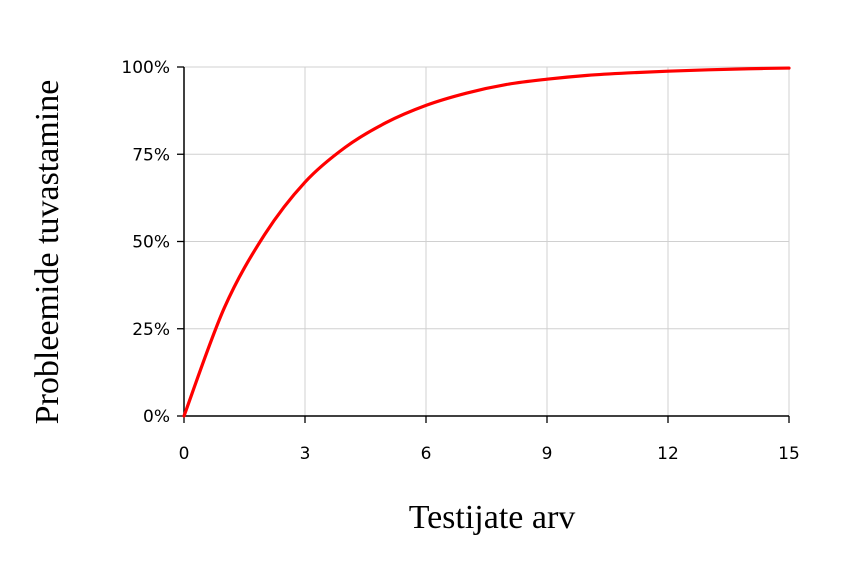 The image size is (851, 575). What do you see at coordinates (426, 454) in the screenshot?
I see `x-tick-label: 6` at bounding box center [426, 454].